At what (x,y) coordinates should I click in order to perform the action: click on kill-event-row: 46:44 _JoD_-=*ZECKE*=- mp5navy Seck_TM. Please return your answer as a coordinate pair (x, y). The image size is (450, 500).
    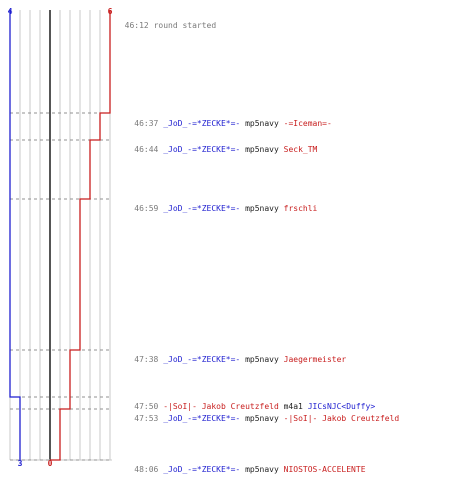
    Looking at the image, I should click on (216, 144).